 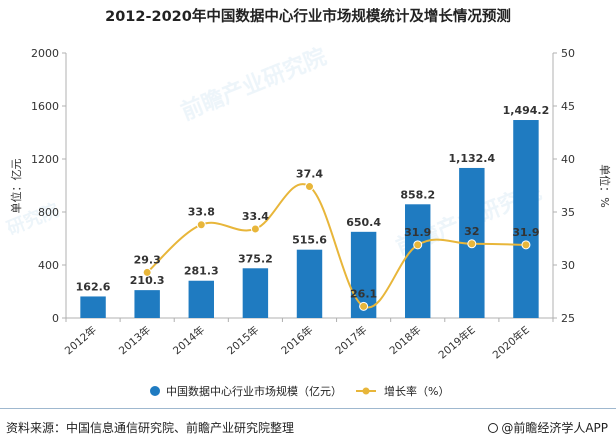 I want to click on x-tick-label: 2012年, so click(x=80, y=340).